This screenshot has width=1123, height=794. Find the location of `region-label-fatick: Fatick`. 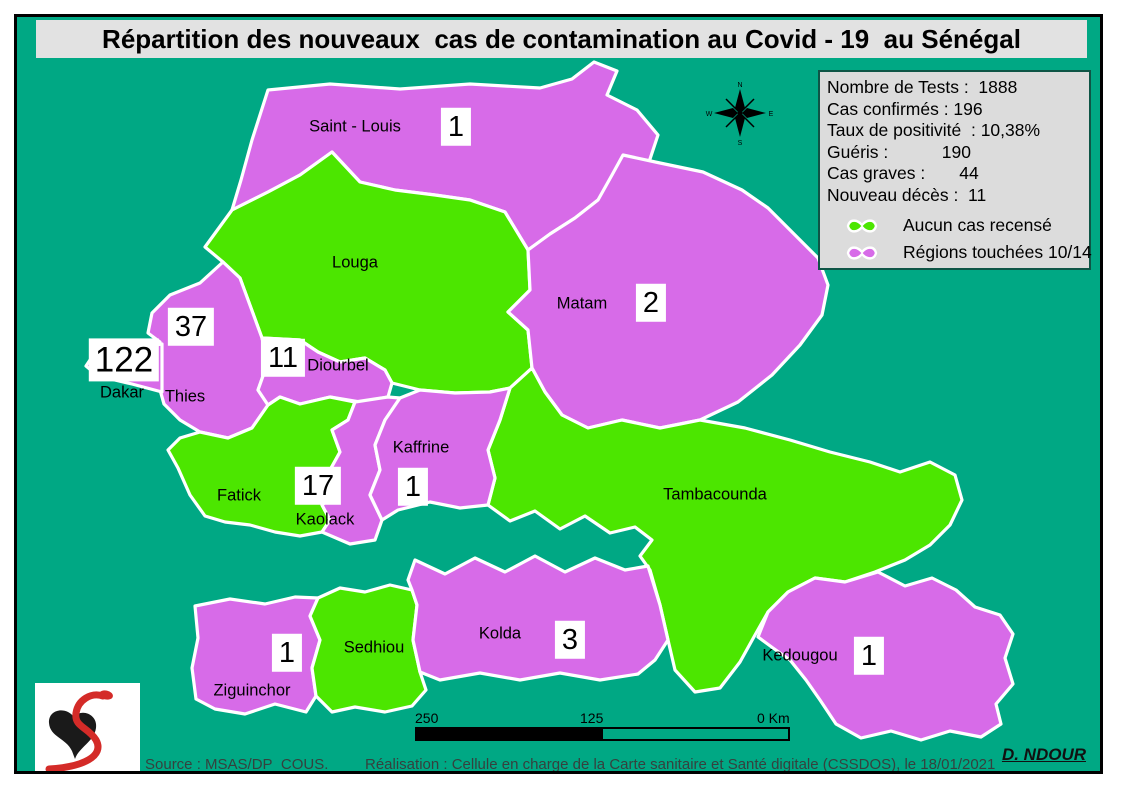

region-label-fatick: Fatick is located at coordinates (239, 495).